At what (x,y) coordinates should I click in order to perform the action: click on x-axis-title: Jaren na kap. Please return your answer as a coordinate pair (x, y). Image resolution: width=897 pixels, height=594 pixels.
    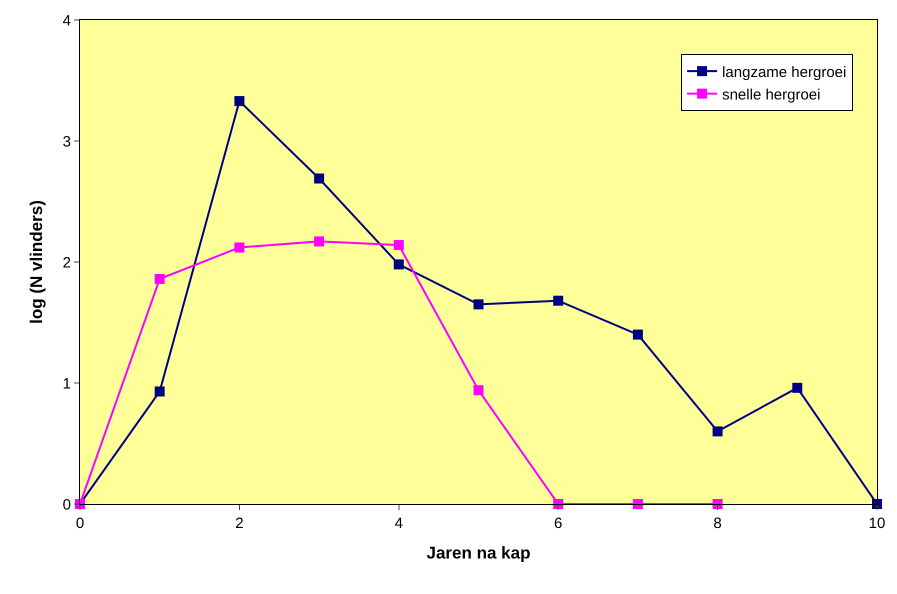
    Looking at the image, I should click on (478, 552).